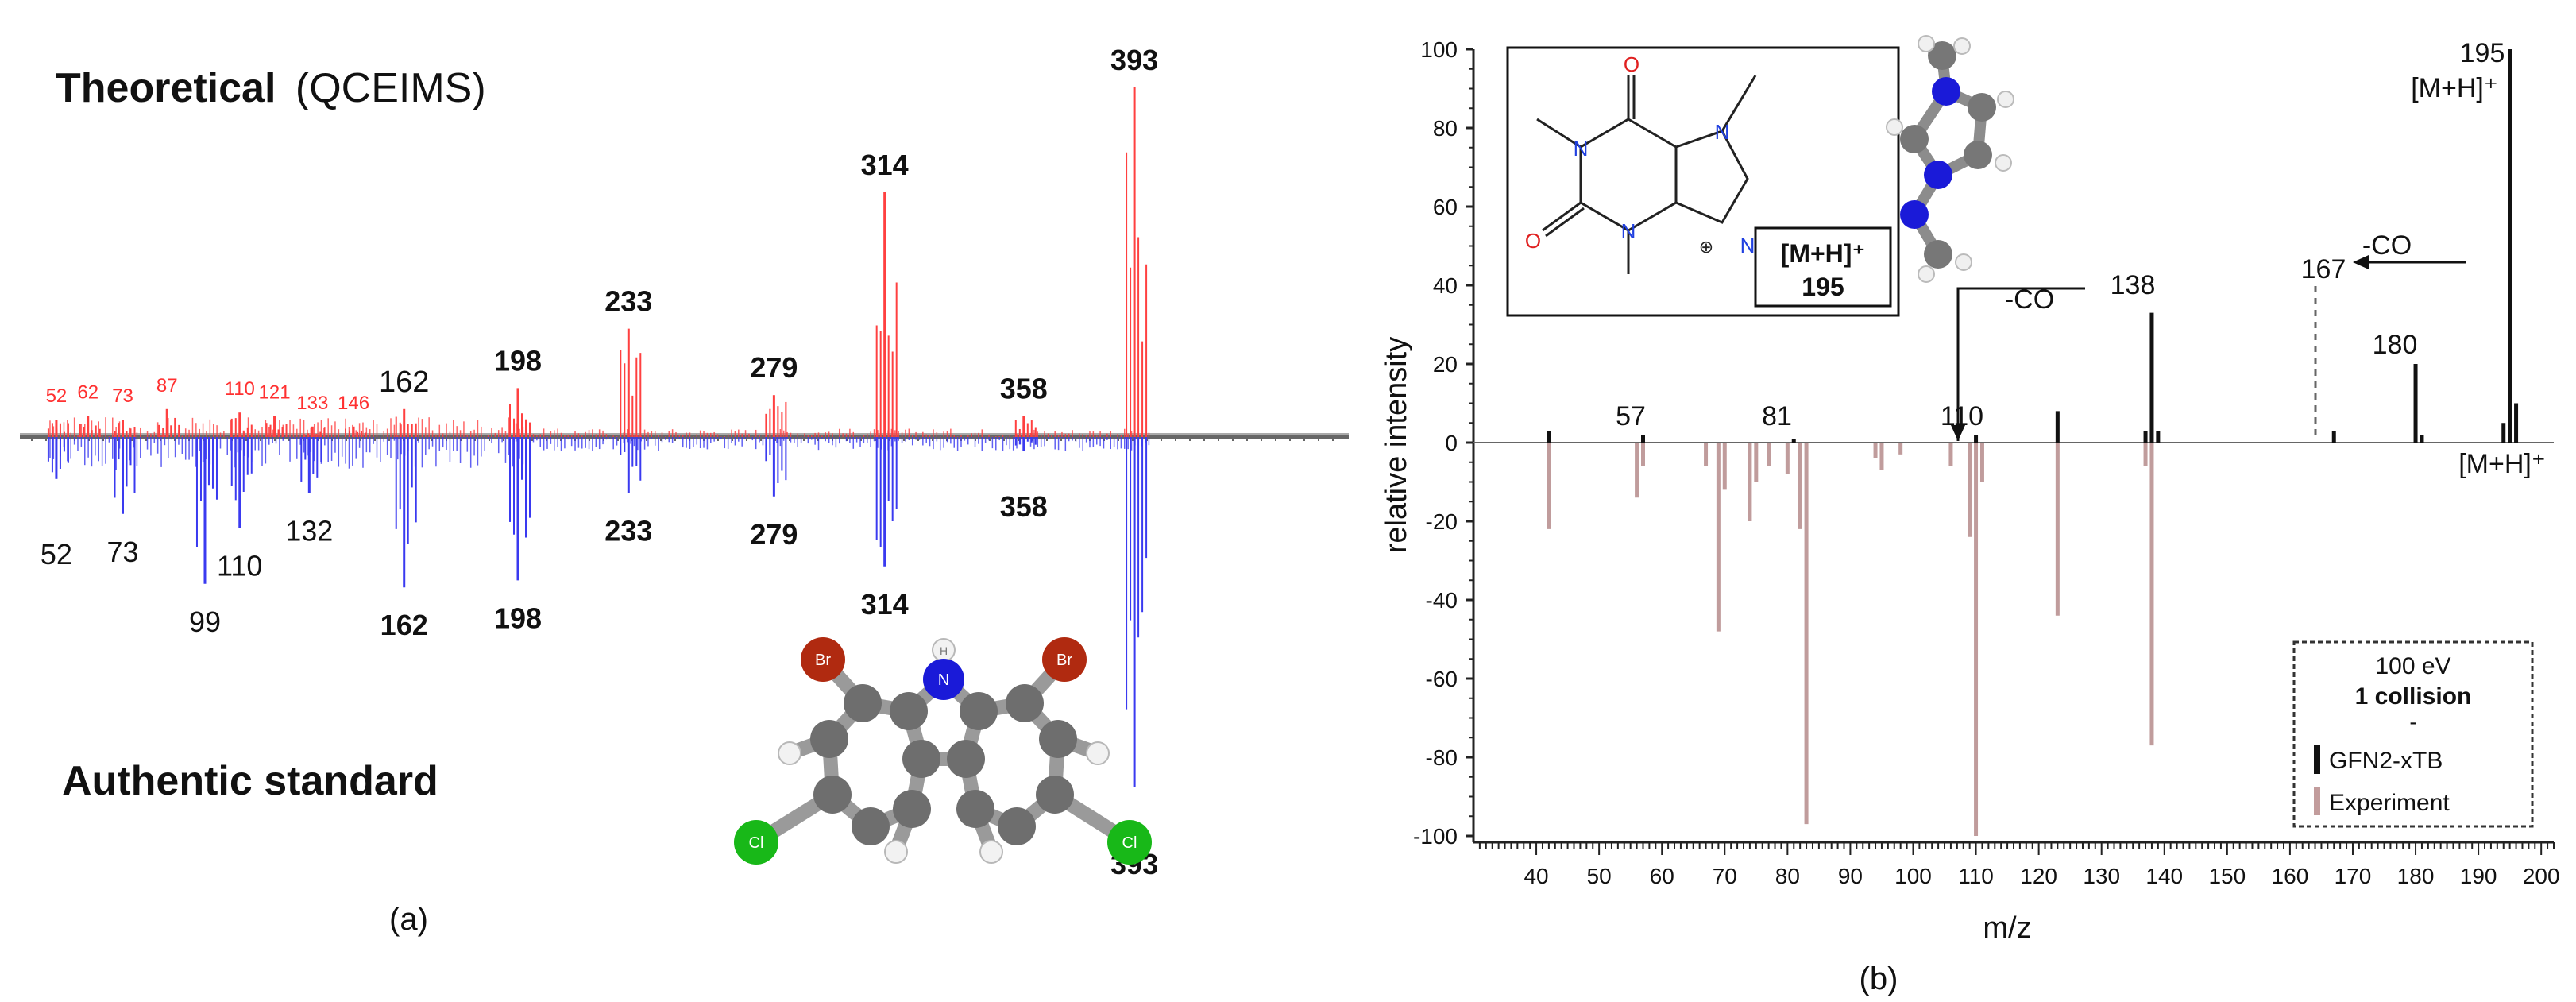 The height and width of the screenshot is (1002, 2576). Describe the element at coordinates (944, 650) in the screenshot. I see `atom-label-h: H` at that location.